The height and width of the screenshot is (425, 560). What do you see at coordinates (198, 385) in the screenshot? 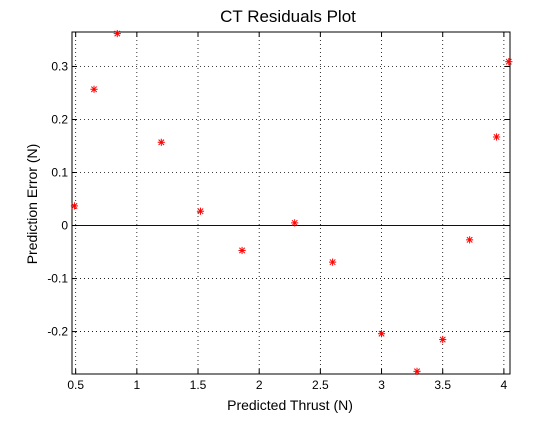
I see `x-tick-label: 1.5` at bounding box center [198, 385].